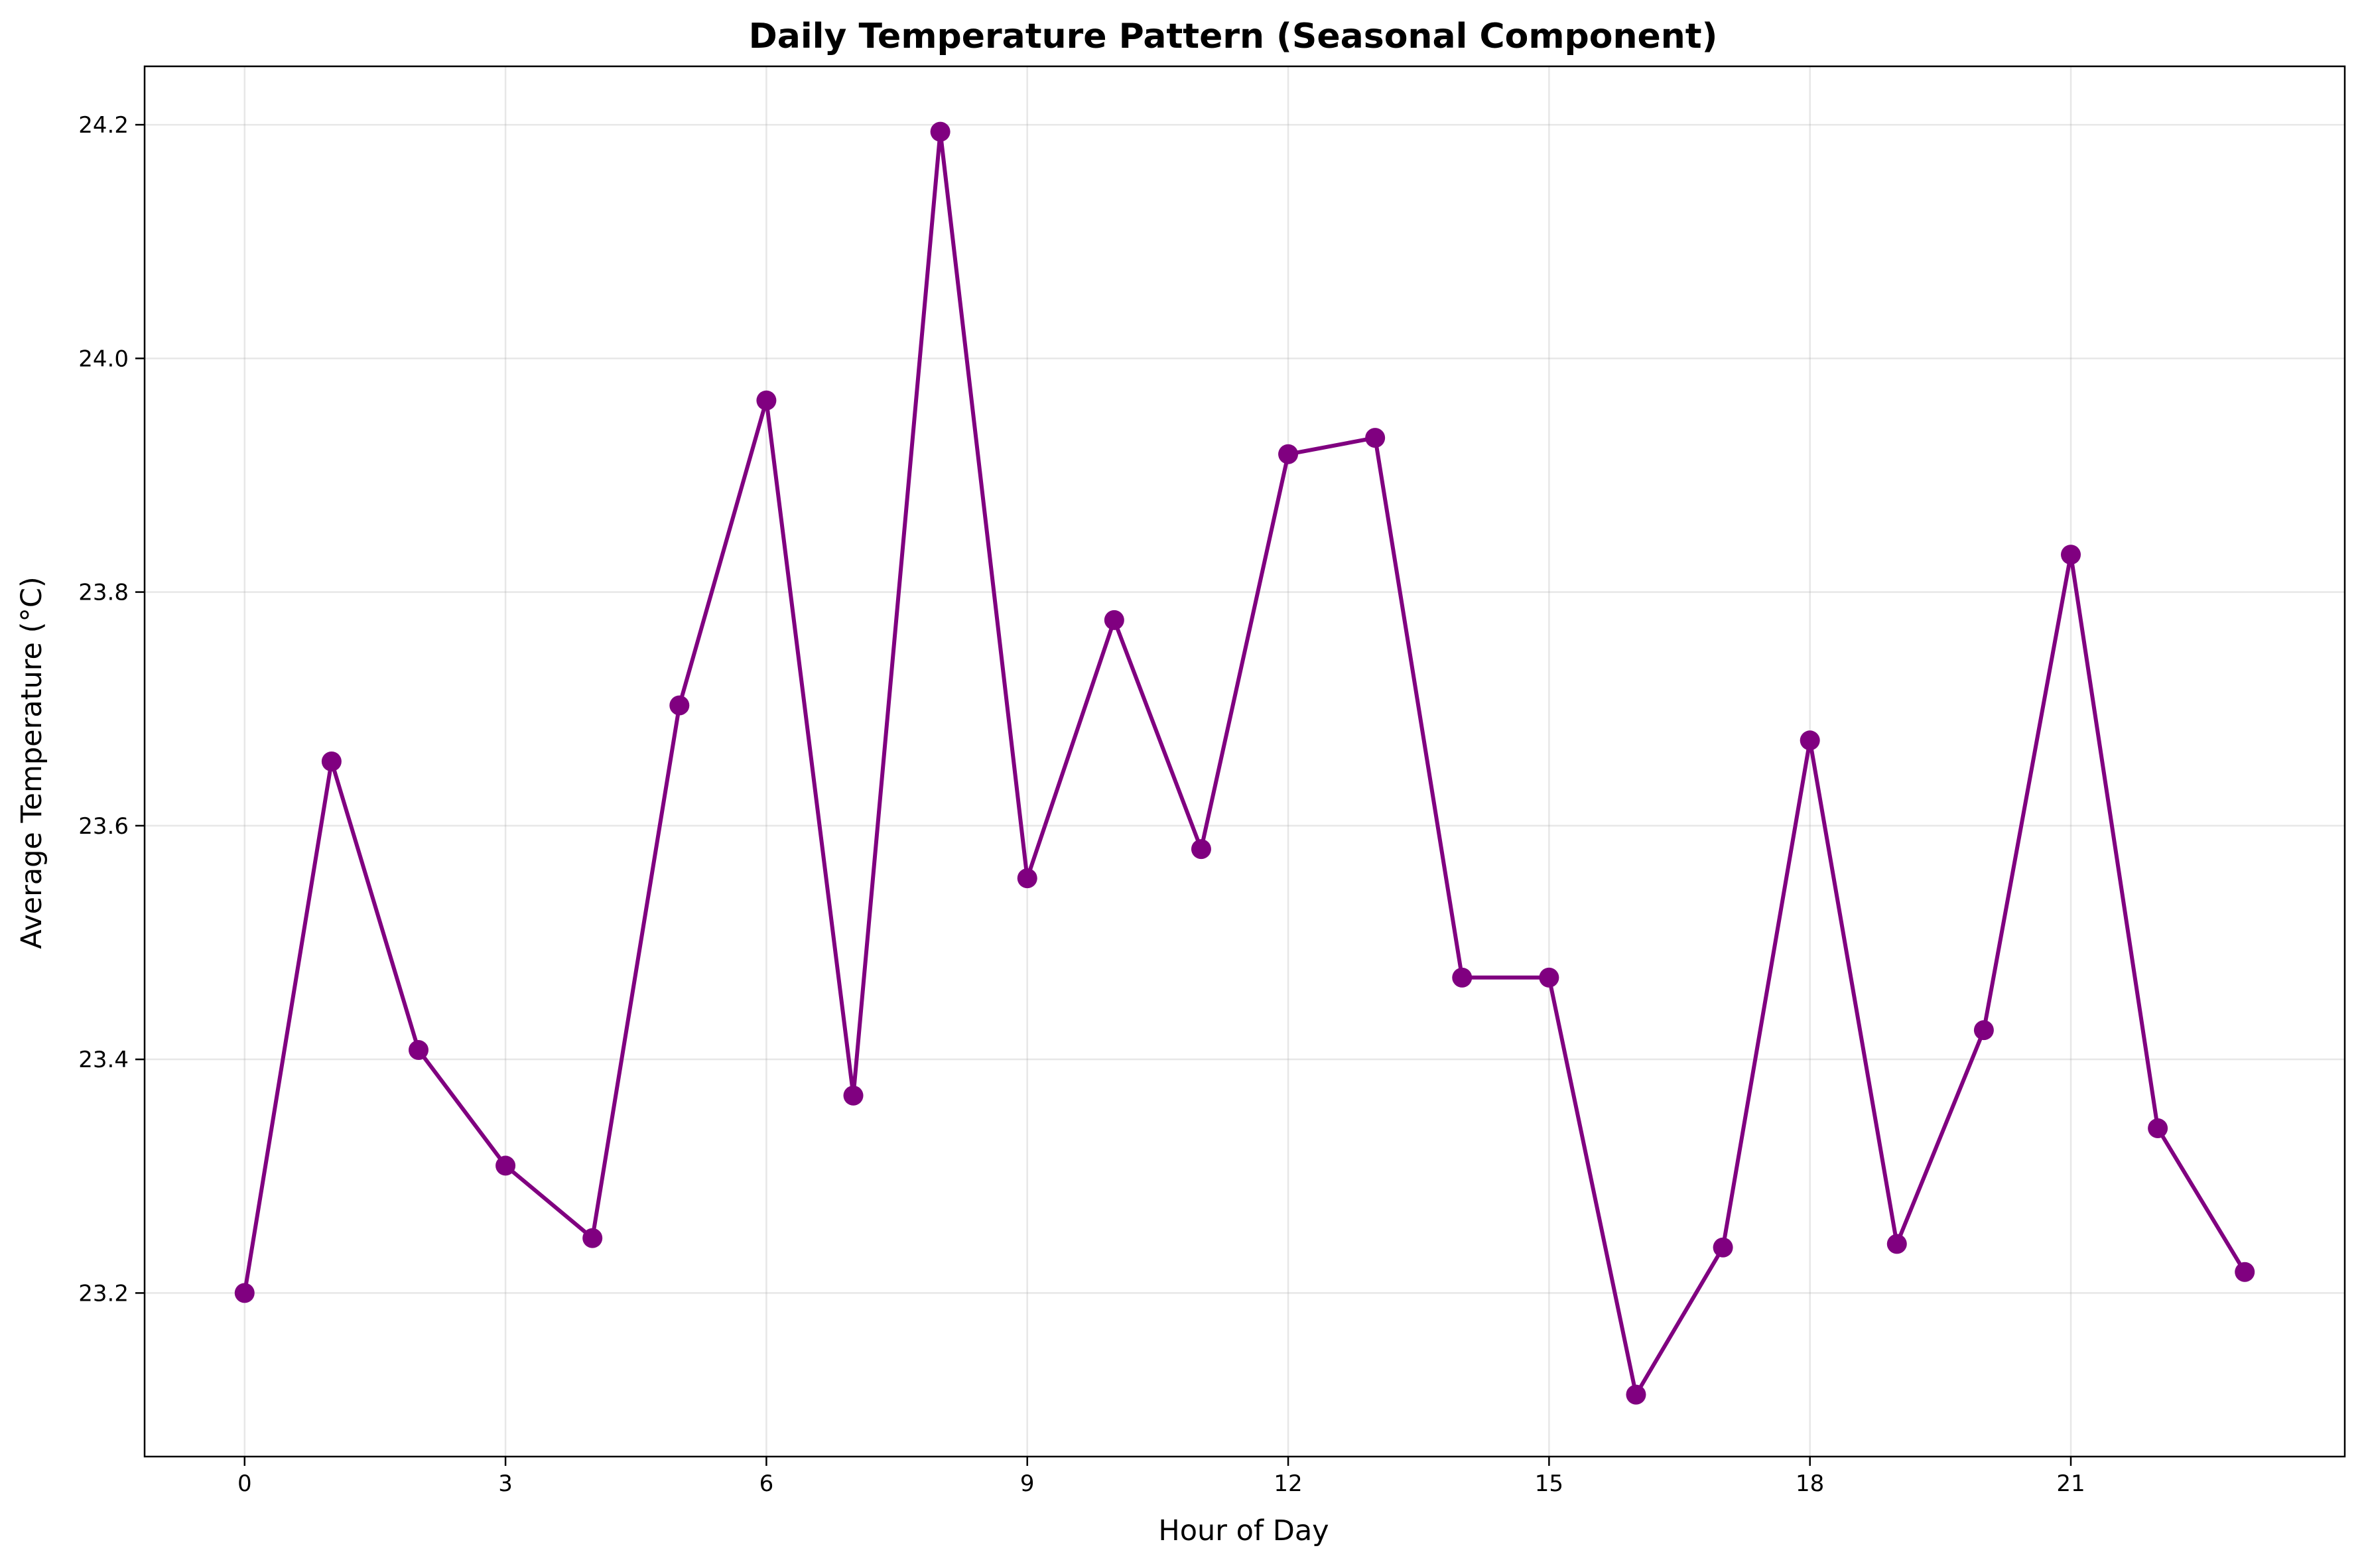 The width and height of the screenshot is (2364, 1568). What do you see at coordinates (766, 1483) in the screenshot?
I see `x-tick-label: 6` at bounding box center [766, 1483].